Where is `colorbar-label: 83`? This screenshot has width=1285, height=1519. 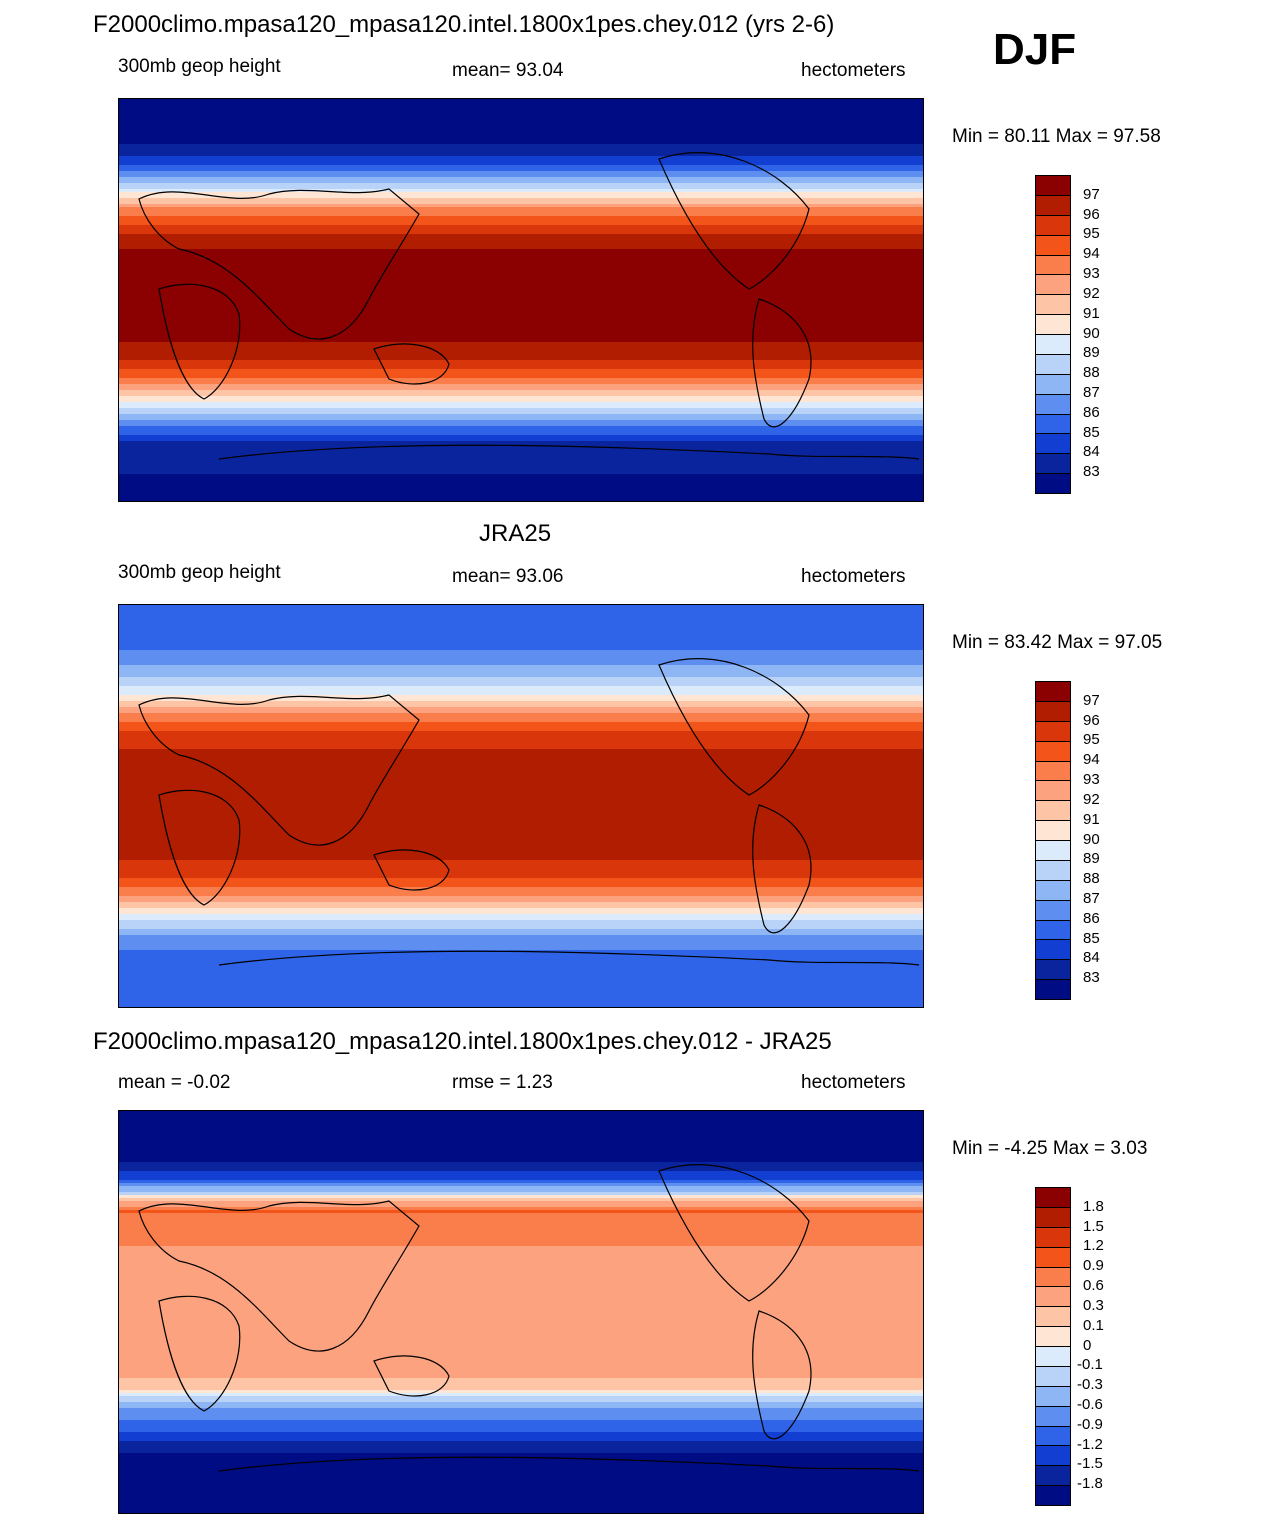 colorbar-label: 83 is located at coordinates (1091, 978).